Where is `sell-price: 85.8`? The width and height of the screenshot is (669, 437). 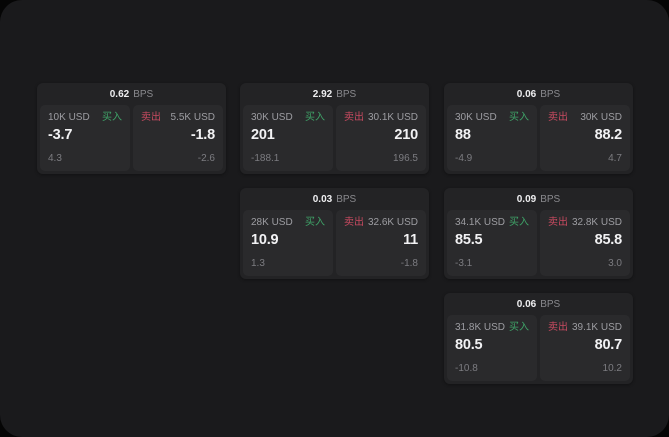 sell-price: 85.8 is located at coordinates (608, 240).